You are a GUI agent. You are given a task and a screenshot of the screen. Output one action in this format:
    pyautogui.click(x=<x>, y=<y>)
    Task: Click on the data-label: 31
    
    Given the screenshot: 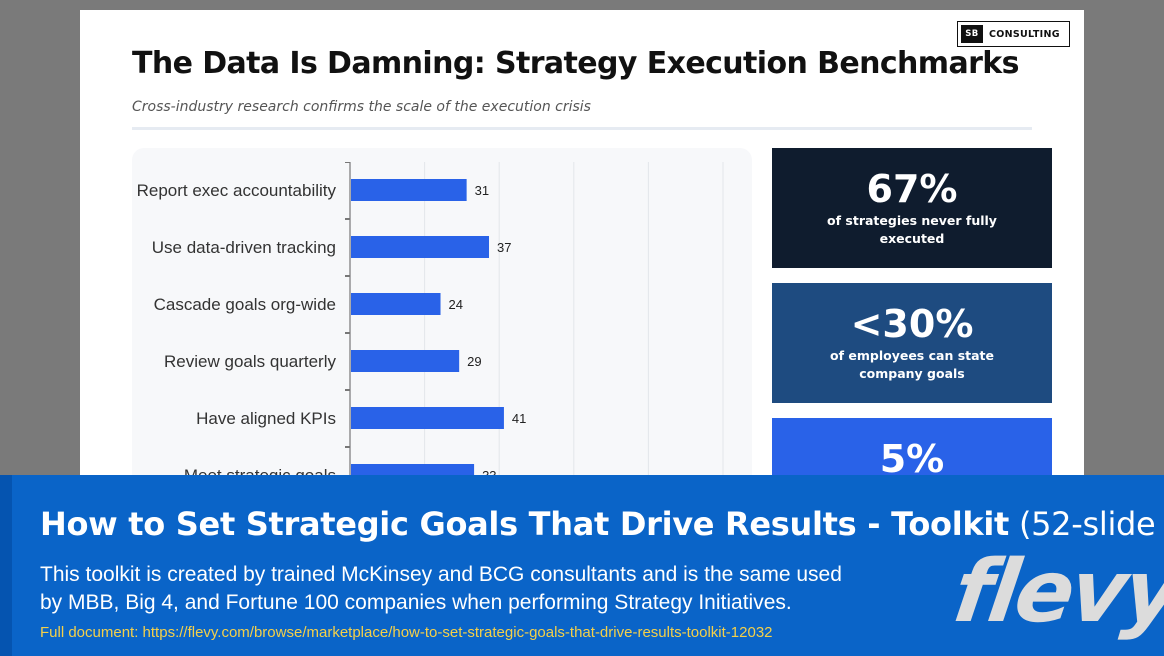 What is the action you would take?
    pyautogui.click(x=482, y=190)
    